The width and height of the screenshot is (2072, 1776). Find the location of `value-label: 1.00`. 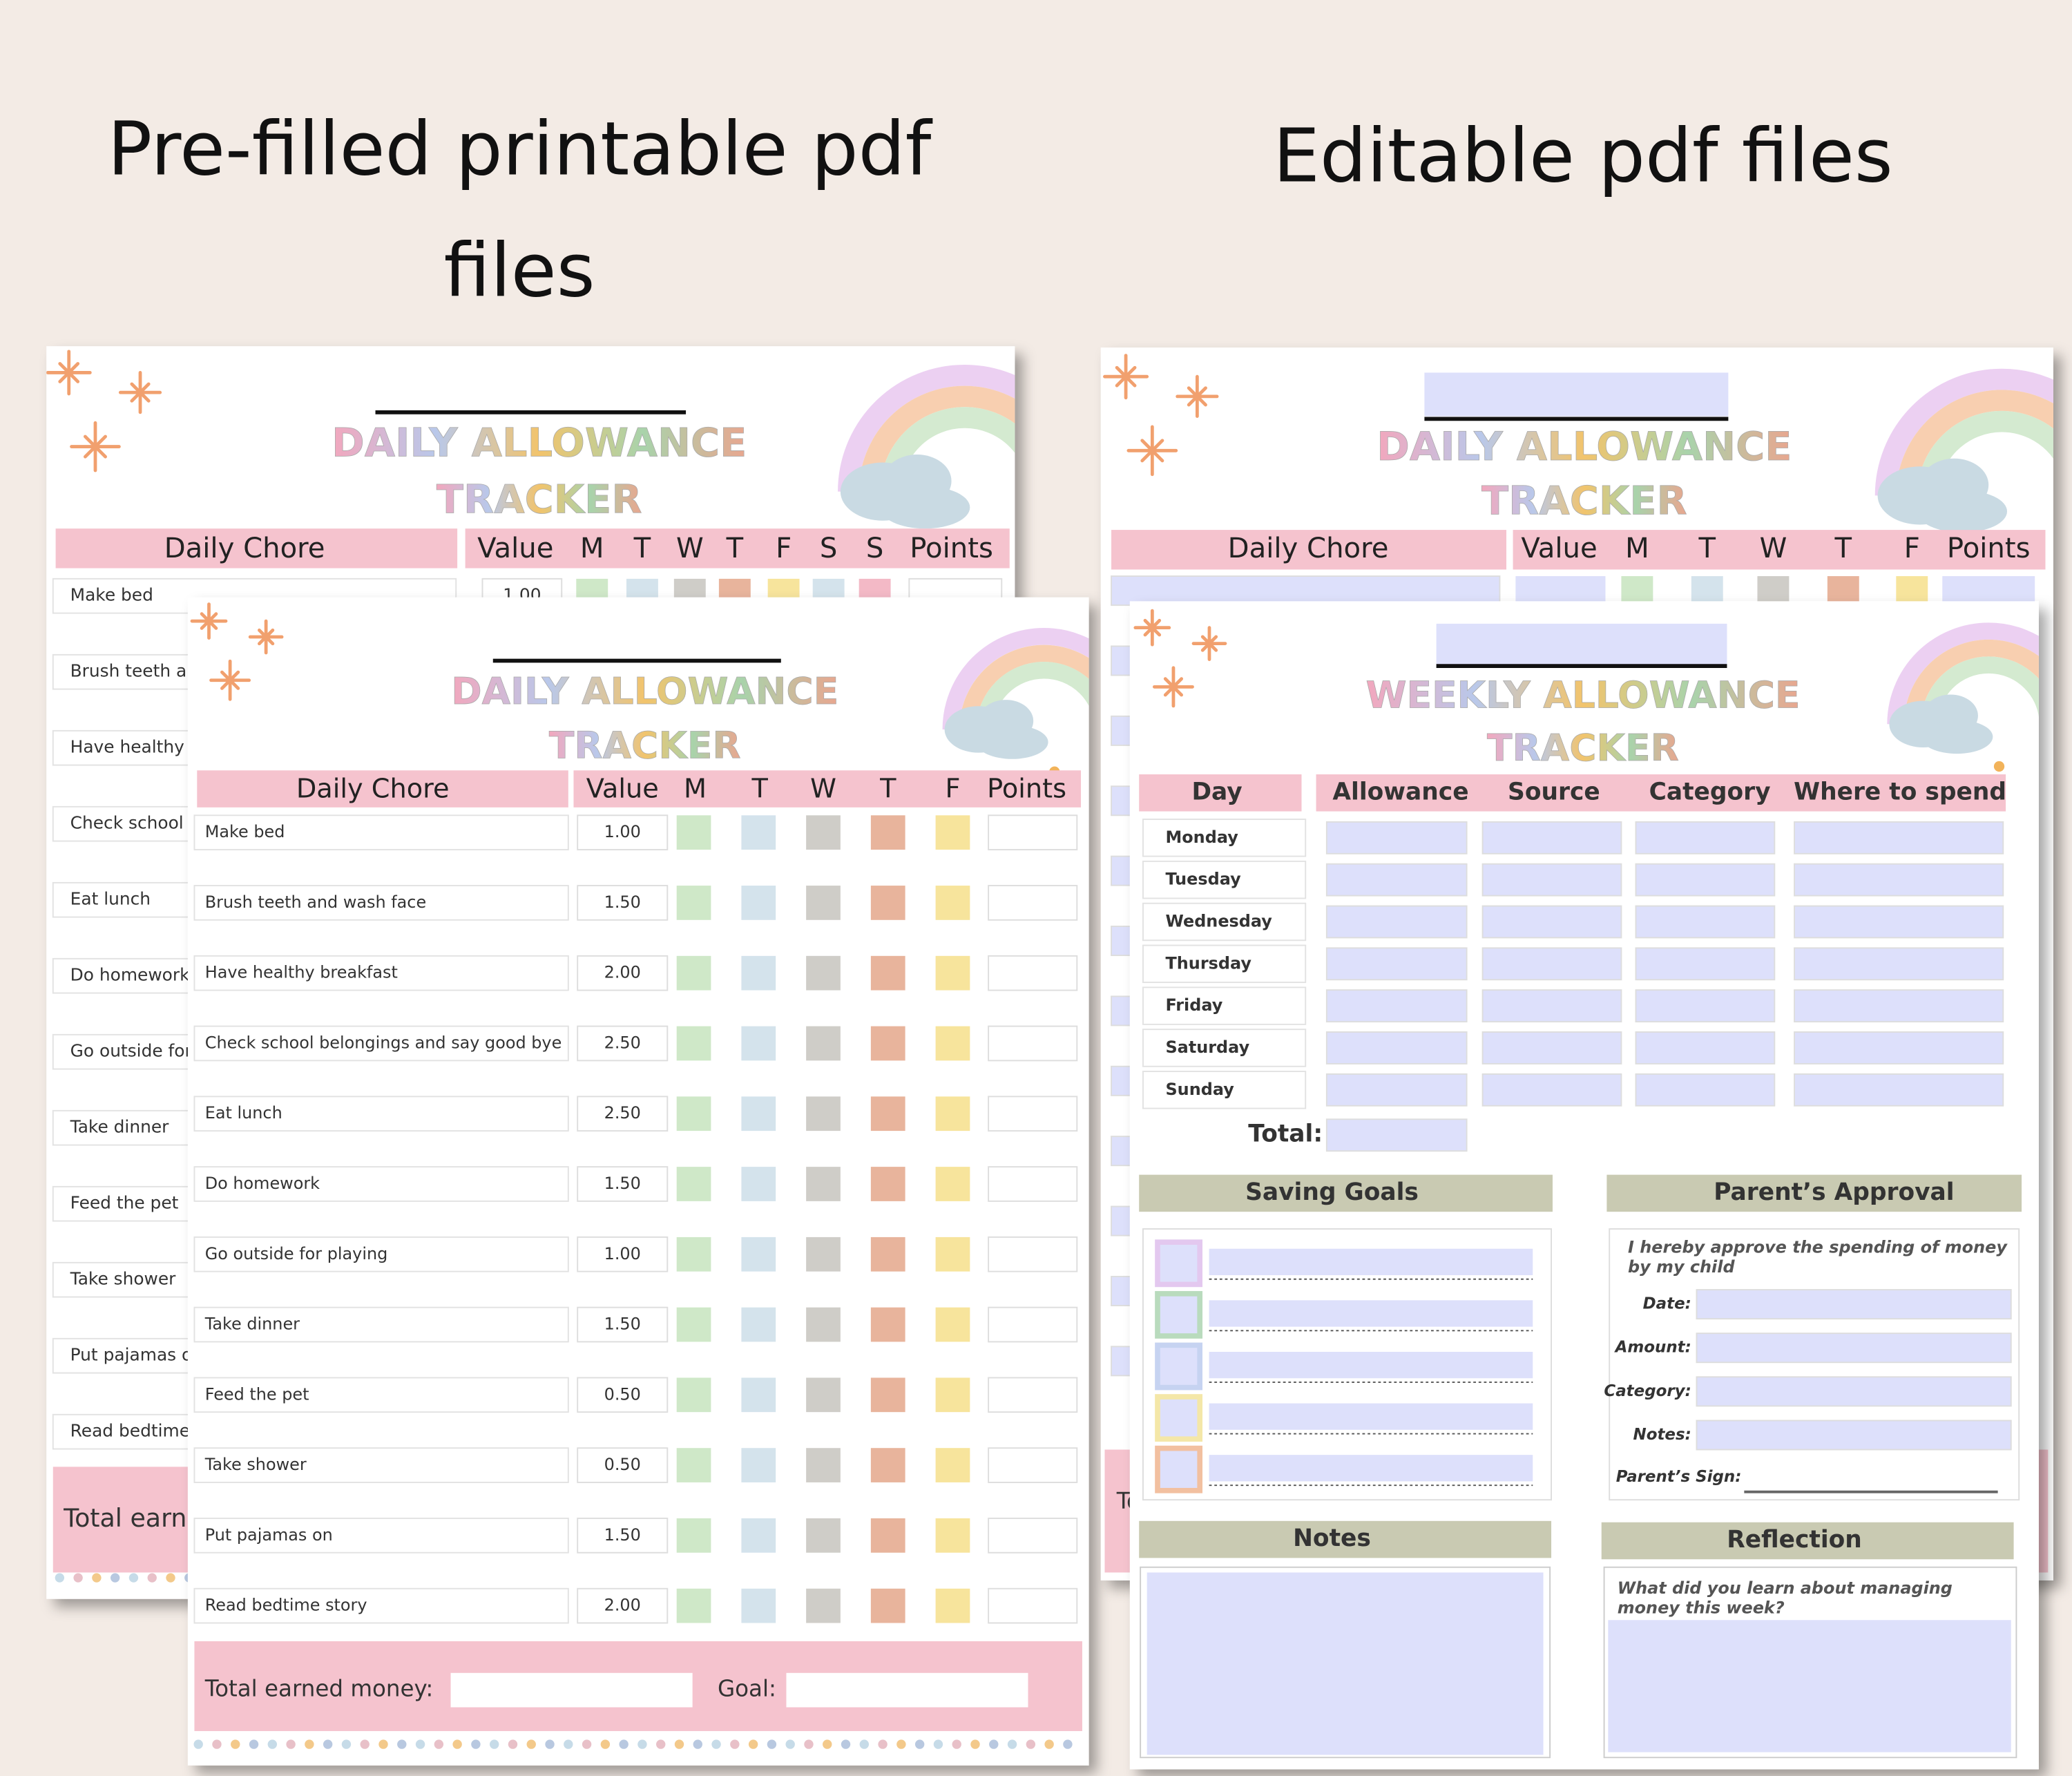

value-label: 1.00 is located at coordinates (622, 1253).